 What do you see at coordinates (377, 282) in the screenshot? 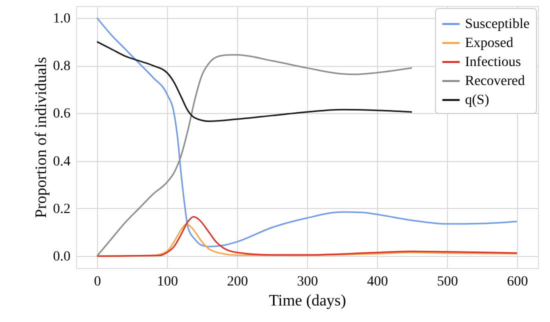
I see `x-tick-label: 400` at bounding box center [377, 282].